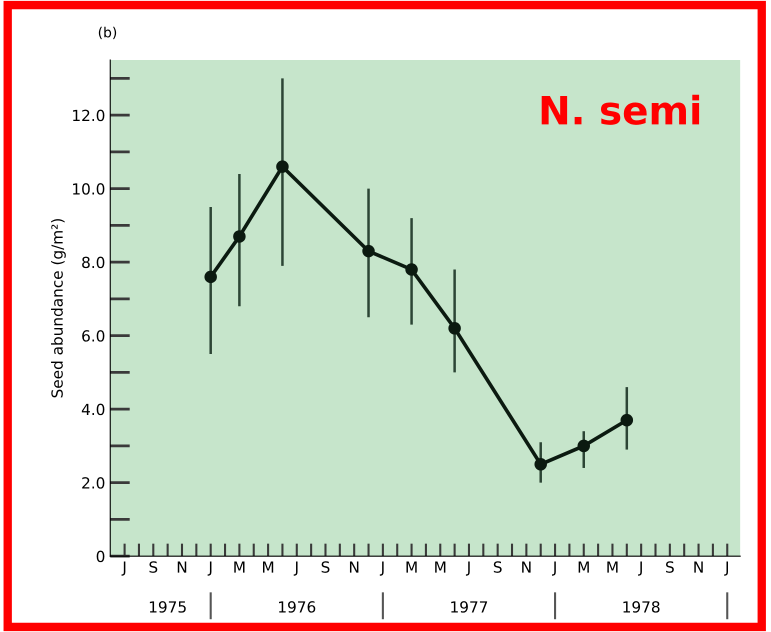 The height and width of the screenshot is (632, 771). I want to click on text: (b), so click(107, 33).